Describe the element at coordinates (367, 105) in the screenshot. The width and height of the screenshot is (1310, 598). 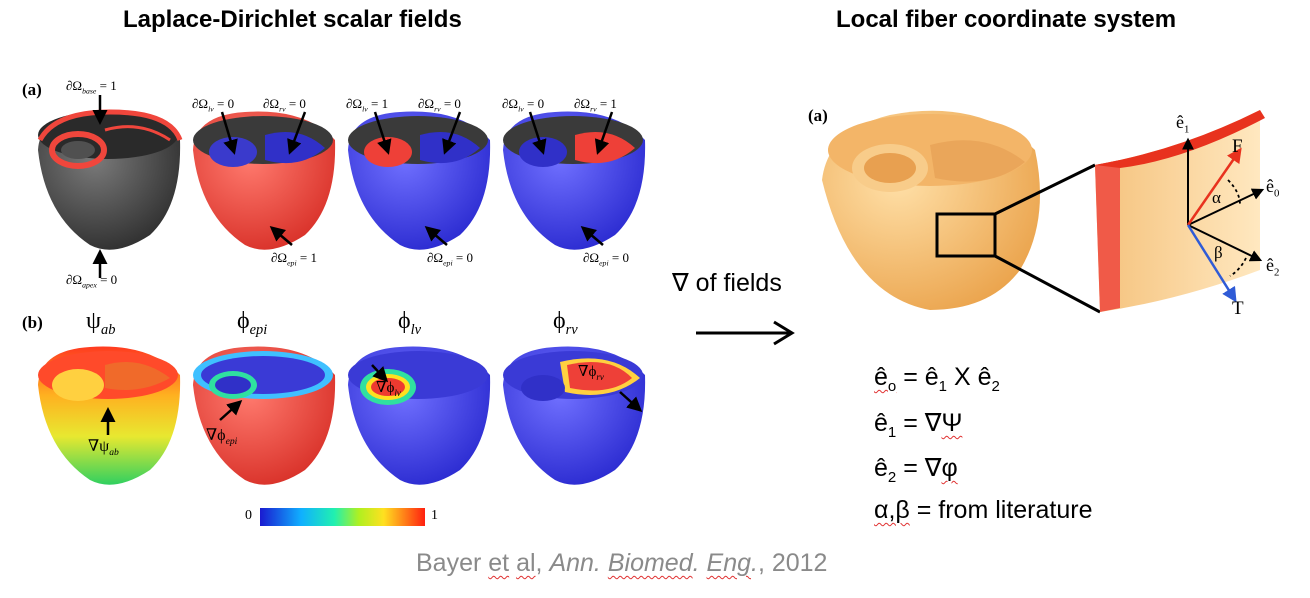
I see `label-h3-lv: ∂Ωlv = 1` at that location.